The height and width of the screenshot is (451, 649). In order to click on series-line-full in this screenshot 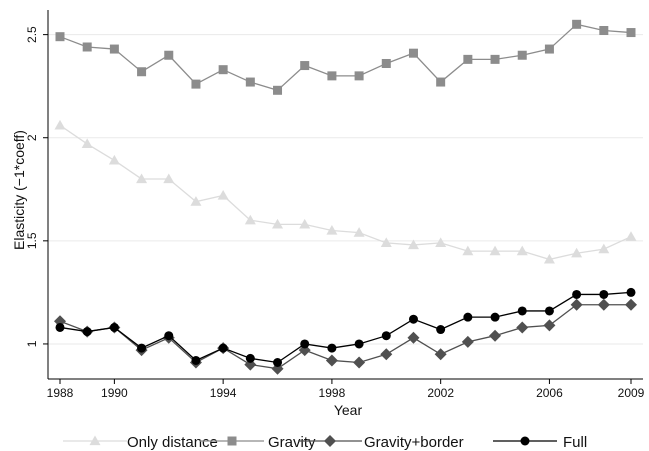, I will do `click(345, 327)`.